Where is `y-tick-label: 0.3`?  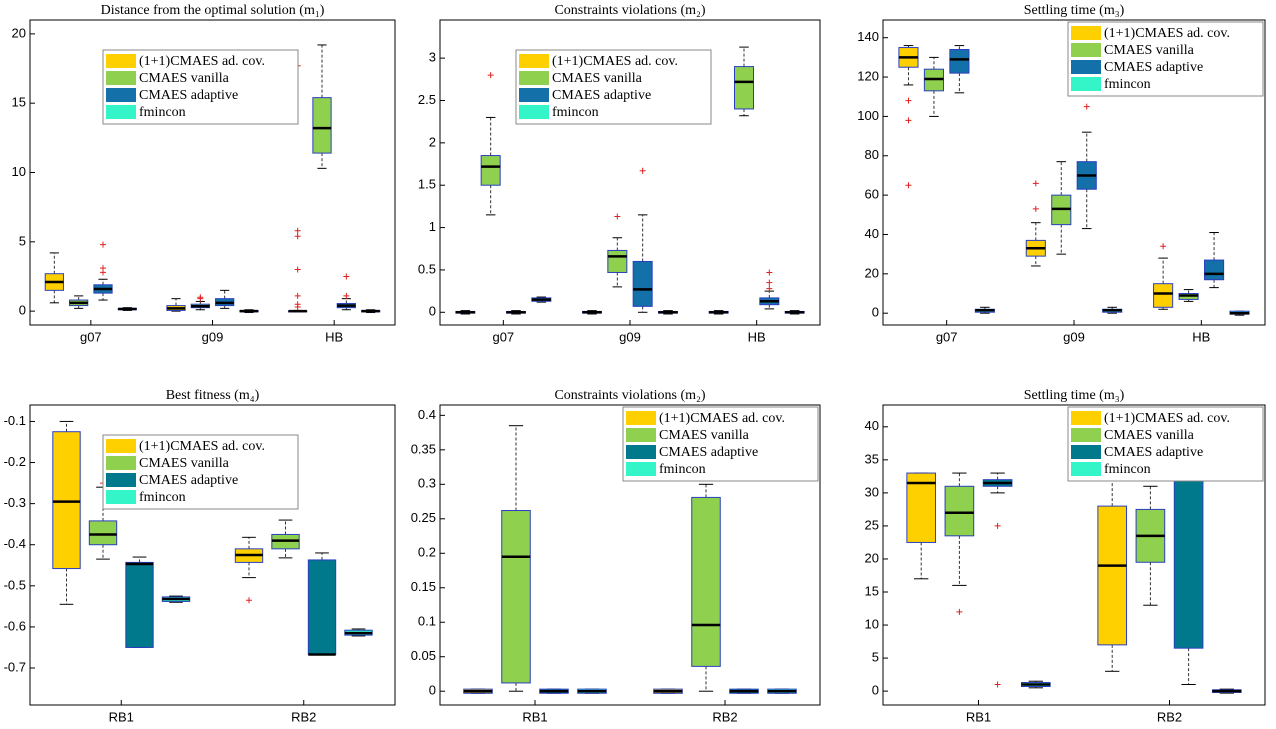
y-tick-label: 0.3 is located at coordinates (427, 483).